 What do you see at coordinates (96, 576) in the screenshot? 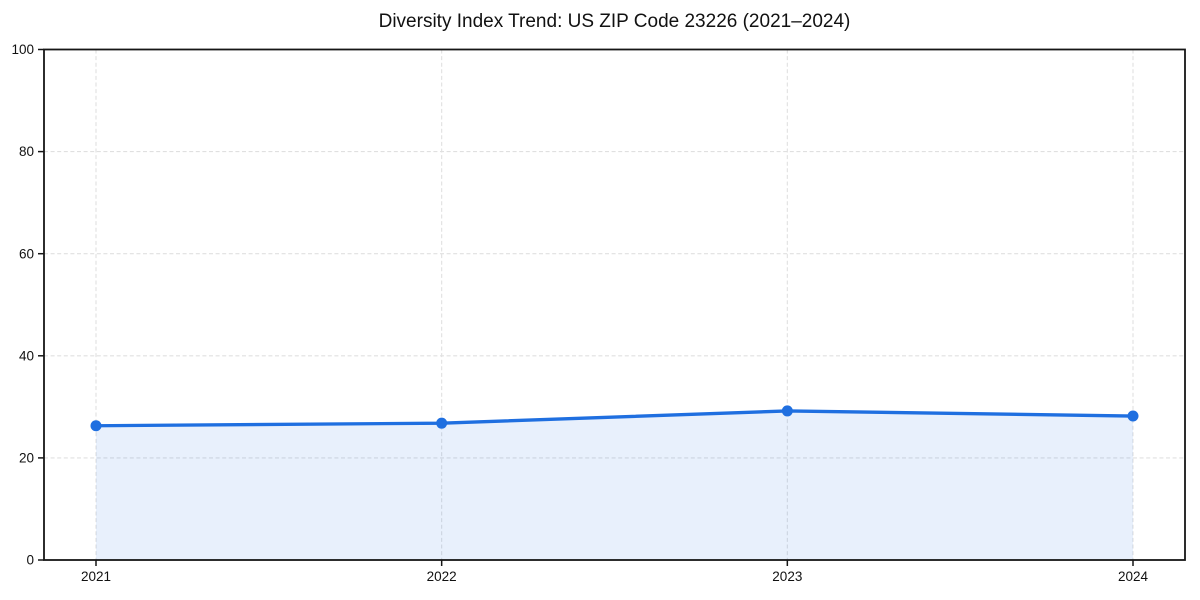
I see `x-axis-tick-label-2021: 2021` at bounding box center [96, 576].